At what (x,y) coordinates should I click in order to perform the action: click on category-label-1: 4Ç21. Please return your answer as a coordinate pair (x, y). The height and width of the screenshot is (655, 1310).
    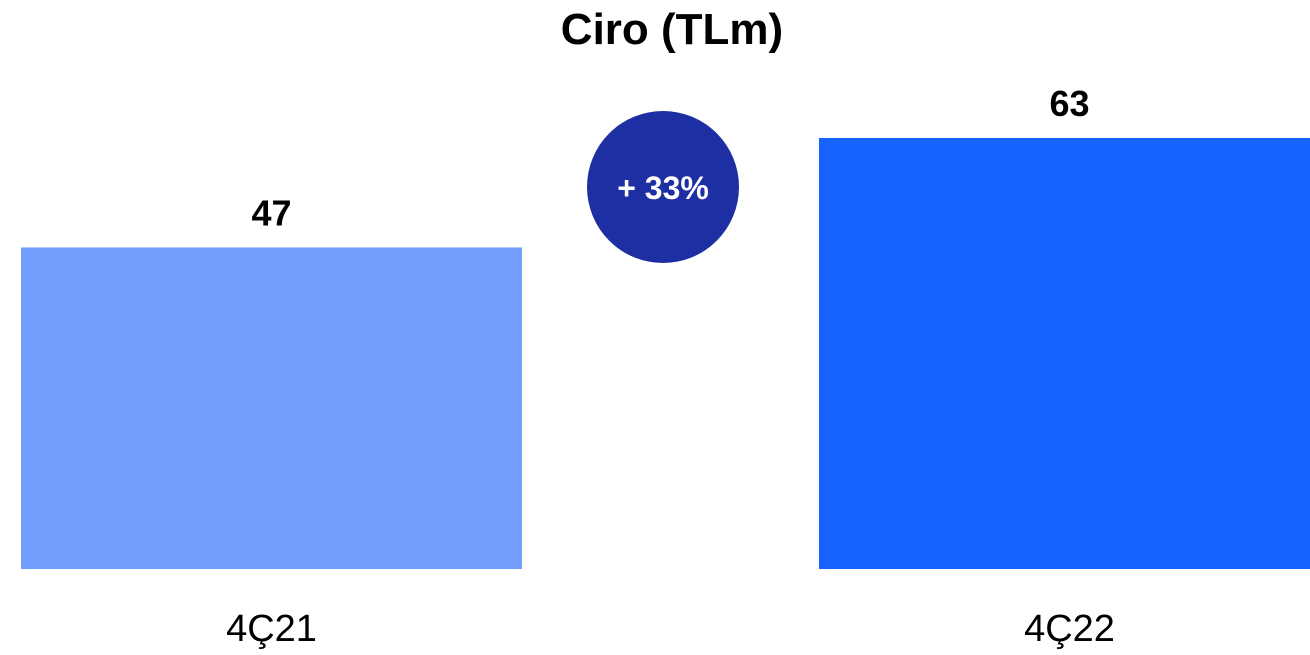
    Looking at the image, I should click on (271, 629).